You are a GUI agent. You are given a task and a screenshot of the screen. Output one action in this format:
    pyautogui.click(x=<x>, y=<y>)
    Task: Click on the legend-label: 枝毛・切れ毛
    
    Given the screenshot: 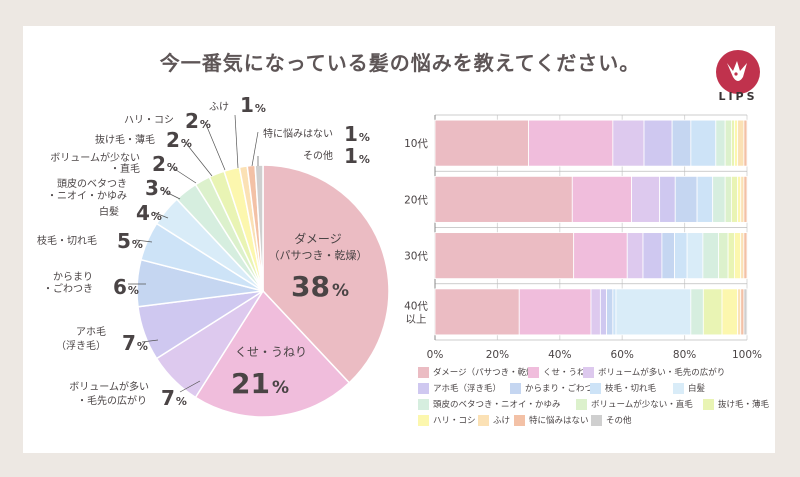 What is the action you would take?
    pyautogui.click(x=631, y=389)
    